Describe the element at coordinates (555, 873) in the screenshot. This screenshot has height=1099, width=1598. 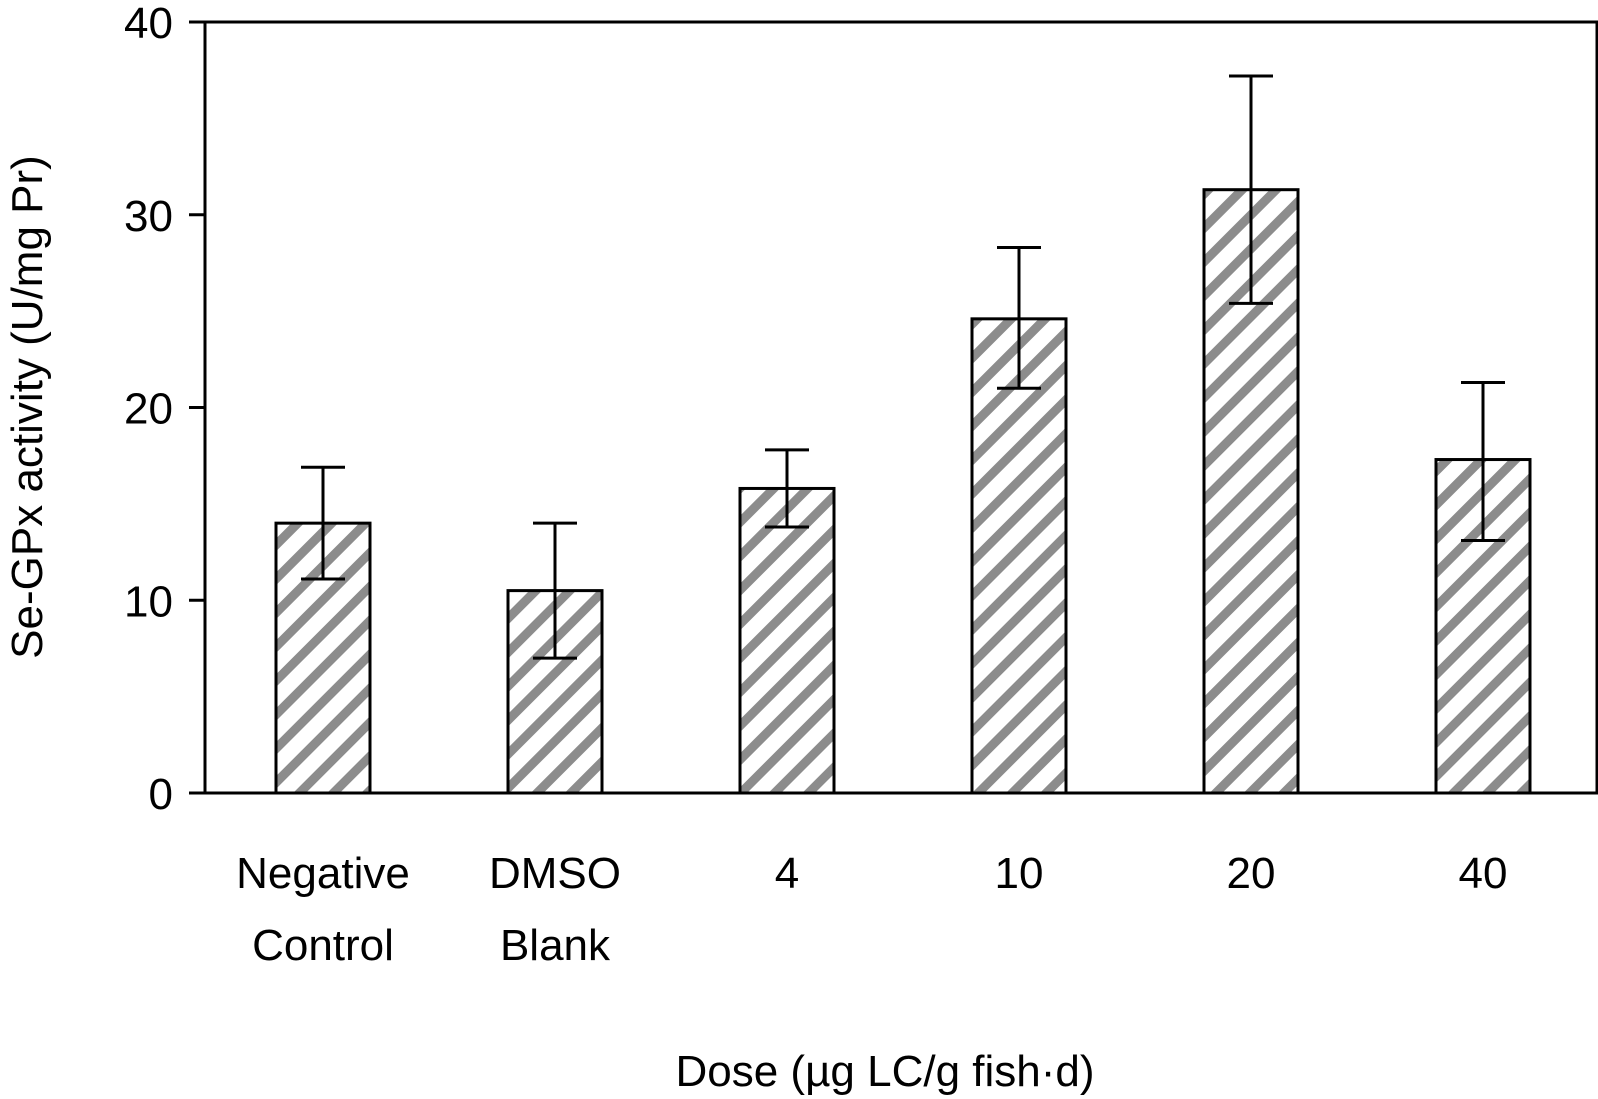
I see `x-tick-label-1-line-0: DMSO` at that location.